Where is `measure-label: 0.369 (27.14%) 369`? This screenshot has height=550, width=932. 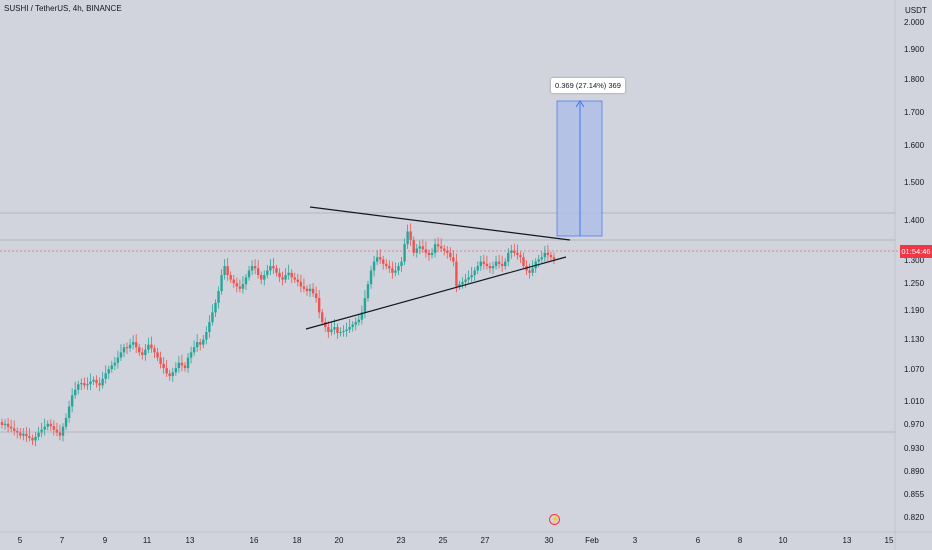
measure-label: 0.369 (27.14%) 369 is located at coordinates (588, 85).